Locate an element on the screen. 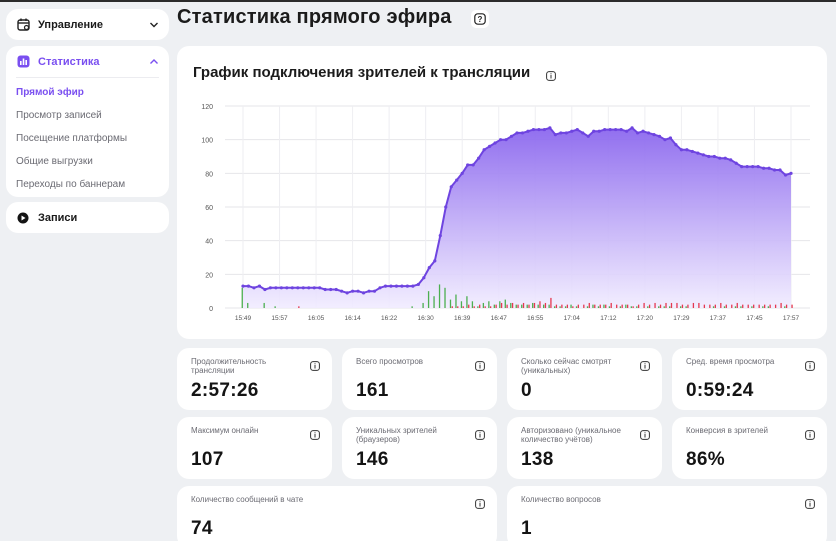 The image size is (836, 541). sidebar-subitem-banner-clicks: Переходы по баннерам is located at coordinates (71, 184).